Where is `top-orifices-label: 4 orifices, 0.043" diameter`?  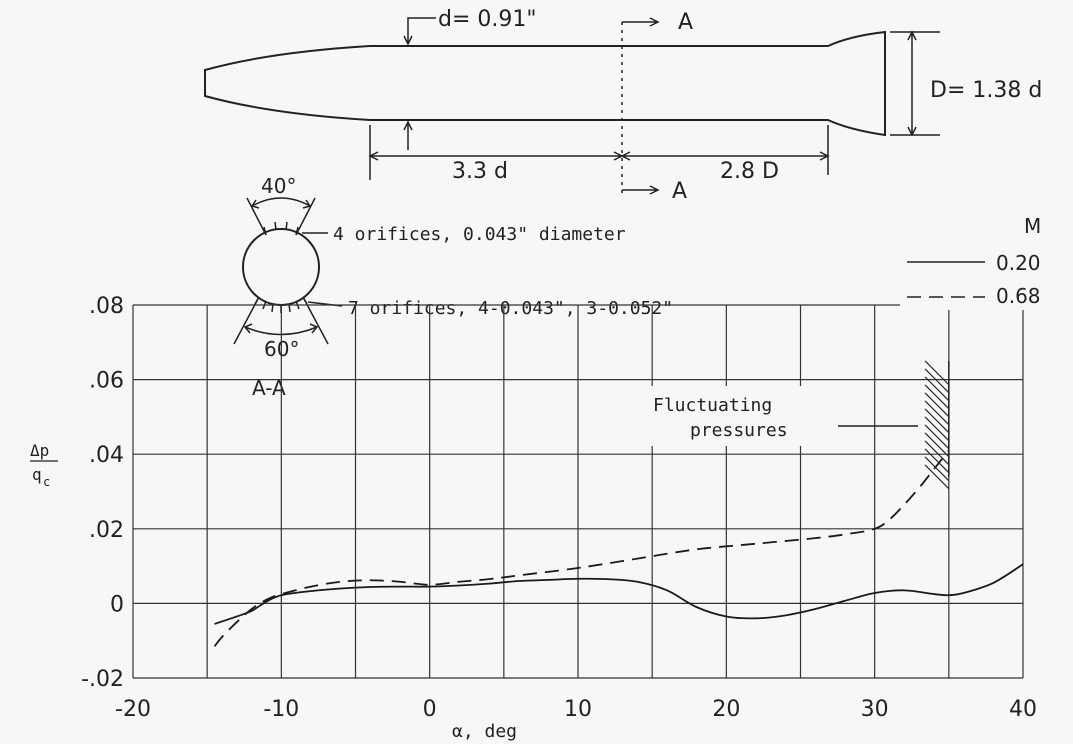 top-orifices-label: 4 orifices, 0.043" diameter is located at coordinates (479, 234).